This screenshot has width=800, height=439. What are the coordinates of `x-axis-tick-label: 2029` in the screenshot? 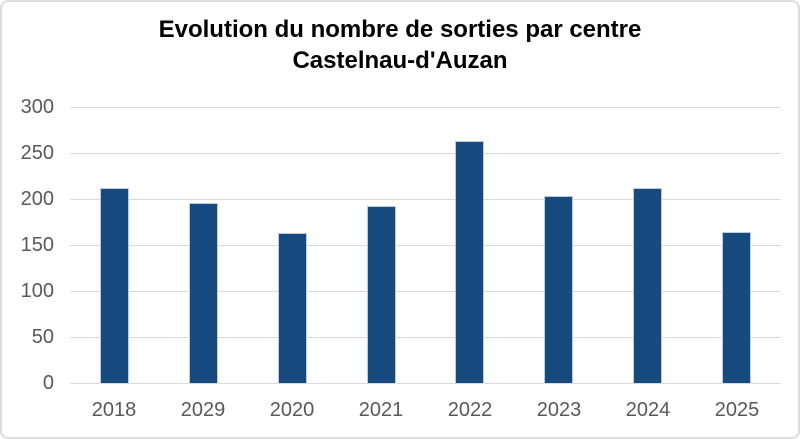 It's located at (203, 410).